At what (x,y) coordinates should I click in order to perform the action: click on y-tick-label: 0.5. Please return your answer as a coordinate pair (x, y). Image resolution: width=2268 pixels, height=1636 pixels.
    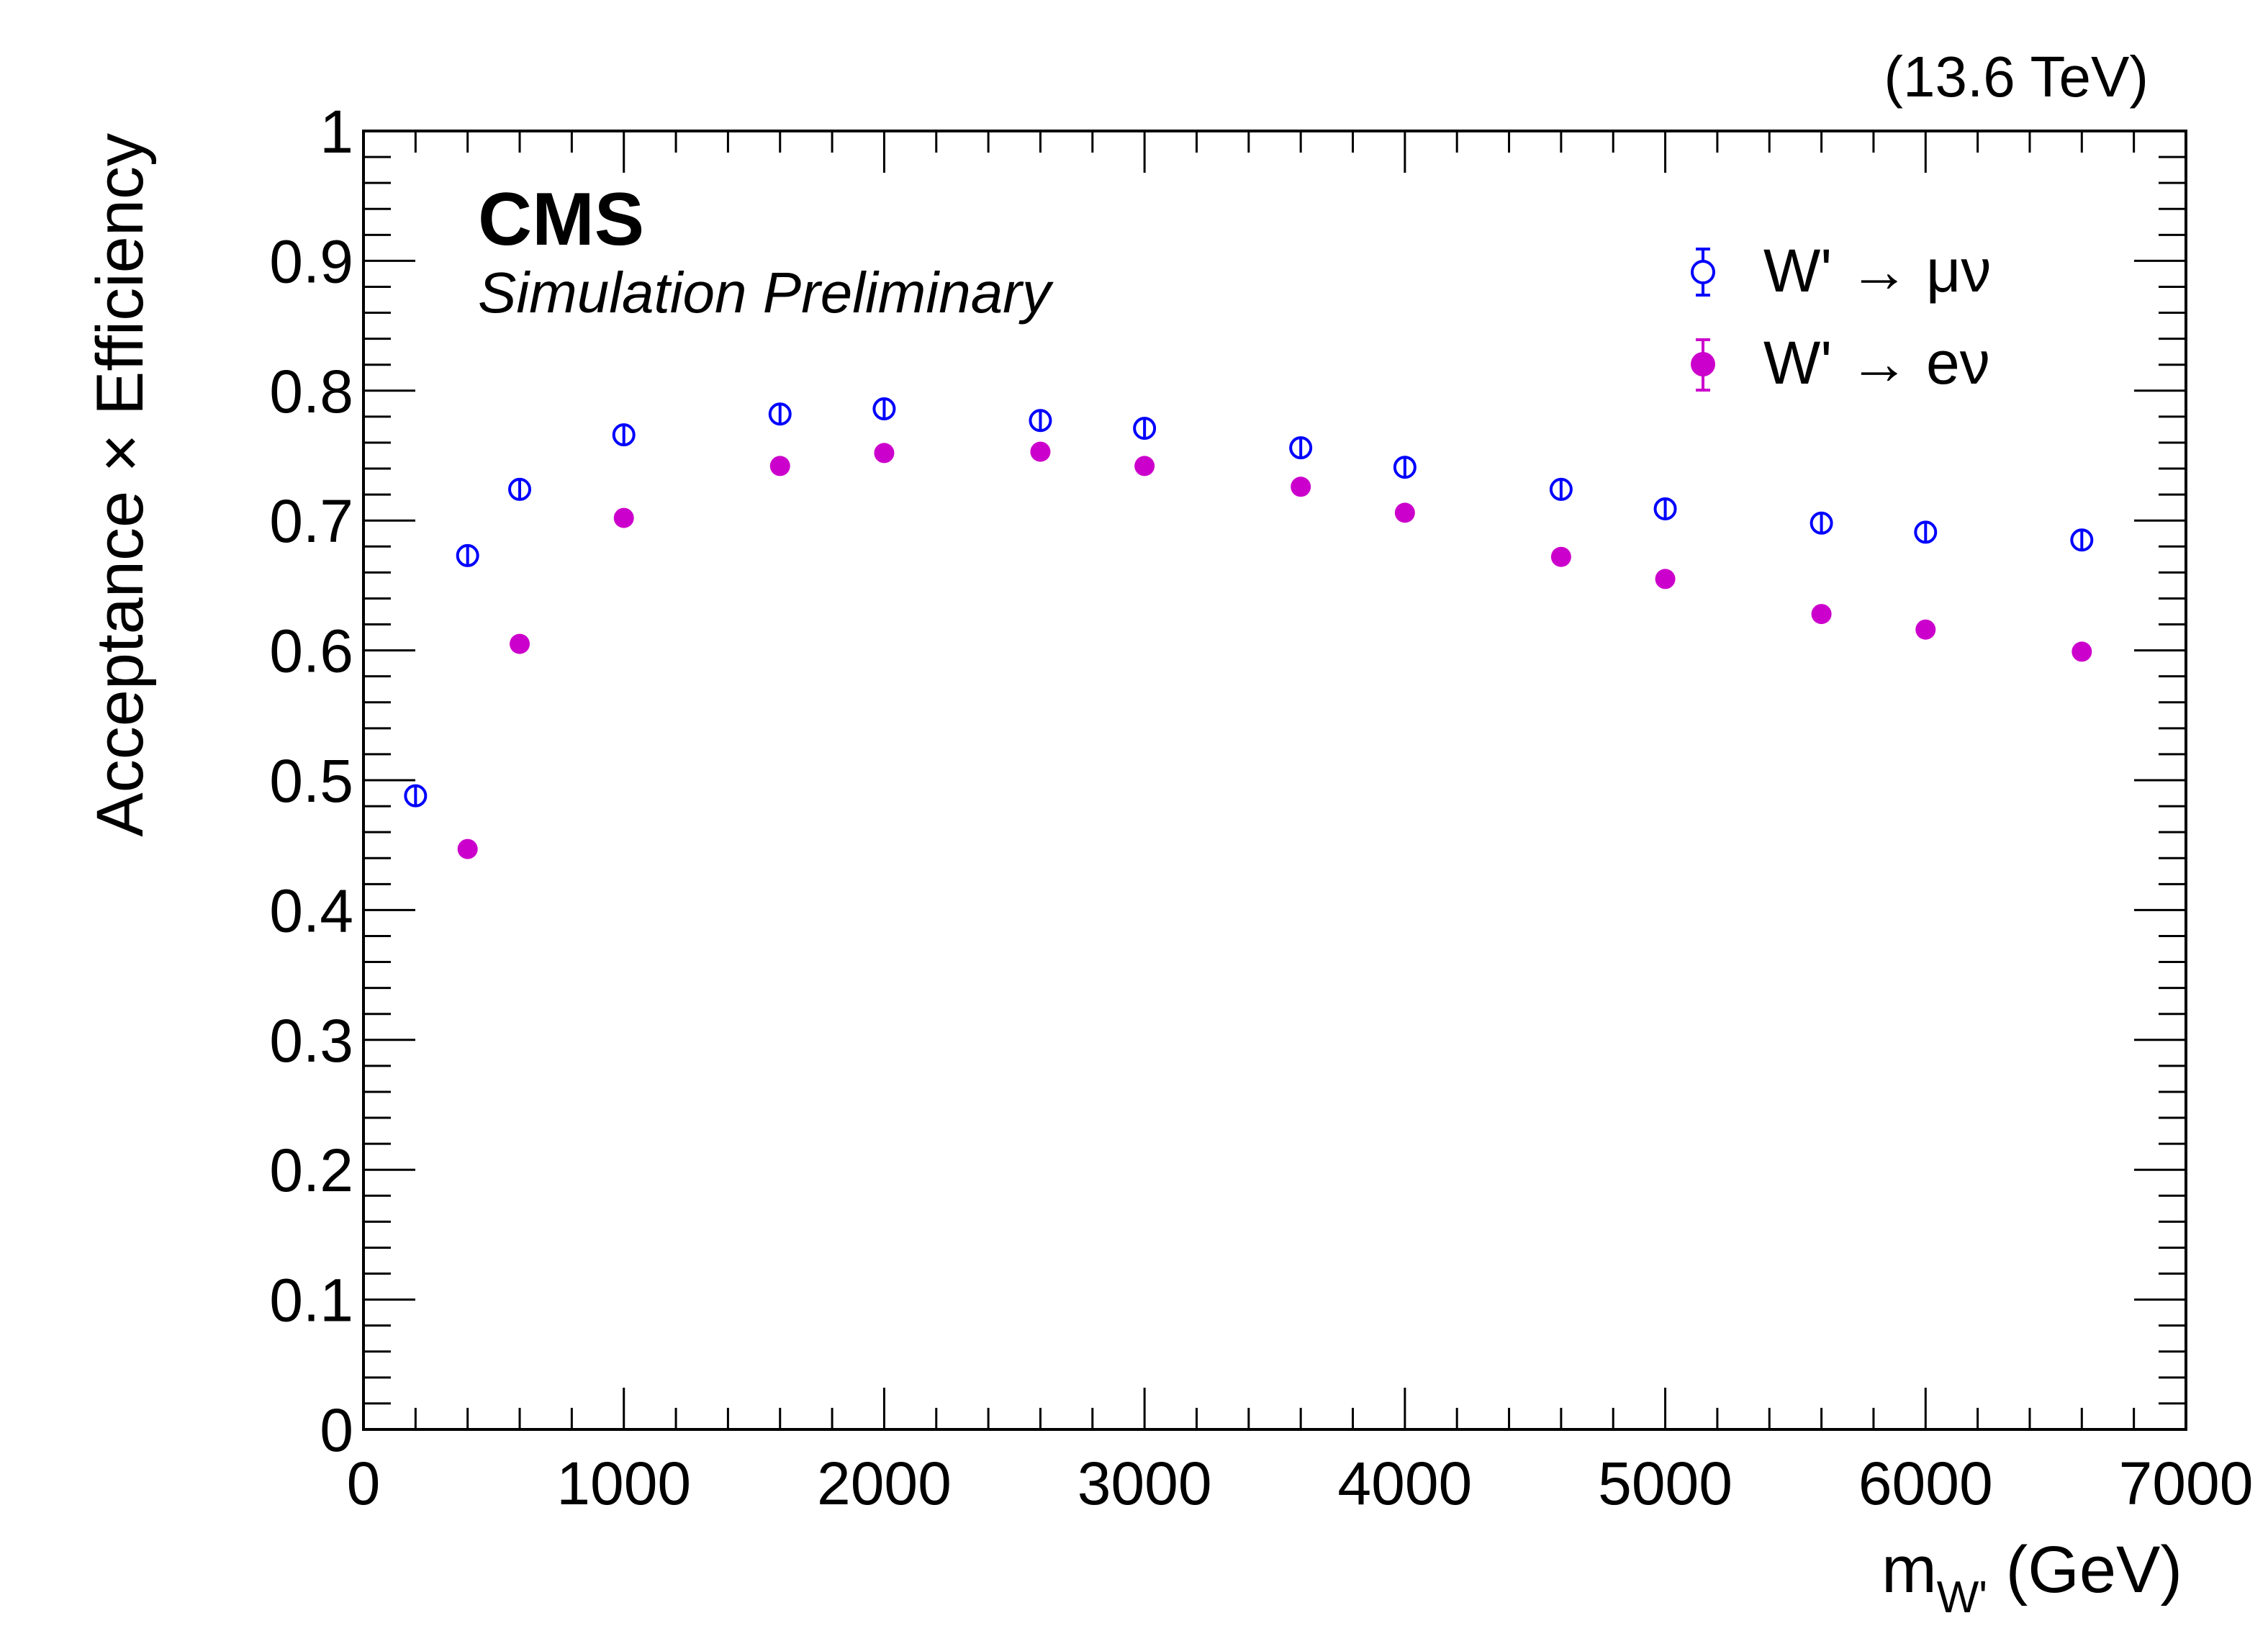
    Looking at the image, I should click on (311, 781).